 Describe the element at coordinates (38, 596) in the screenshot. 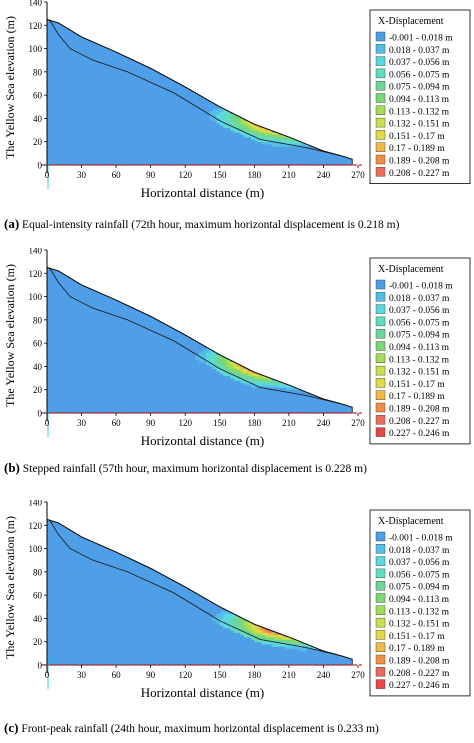

I see `y-tick-label: 60` at that location.